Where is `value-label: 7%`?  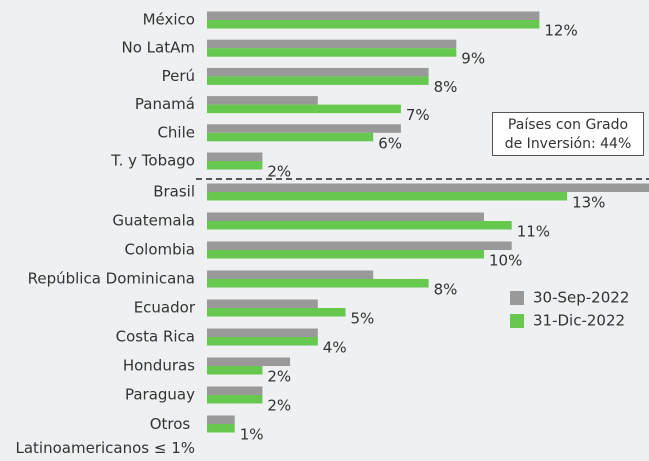
value-label: 7% is located at coordinates (418, 115).